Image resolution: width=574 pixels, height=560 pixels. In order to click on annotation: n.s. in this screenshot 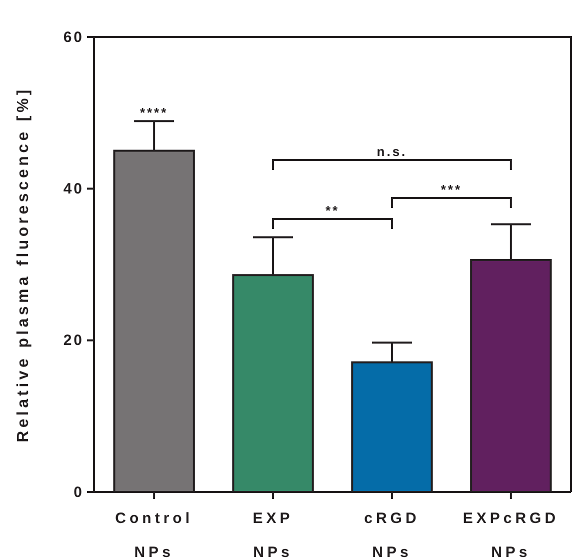, I will do `click(392, 151)`.